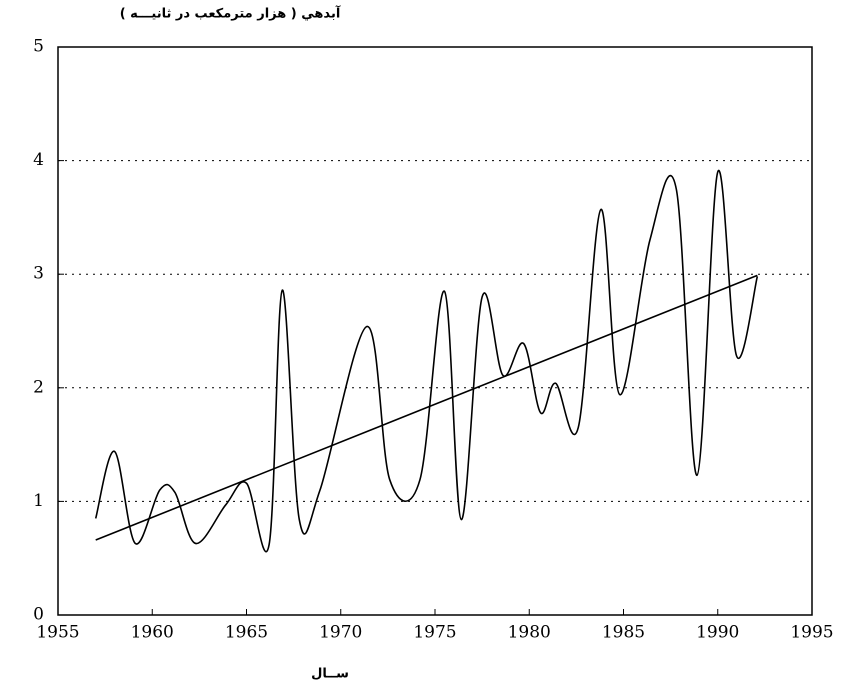 Image resolution: width=843 pixels, height=694 pixels. I want to click on y-tick-label: 2, so click(38, 387).